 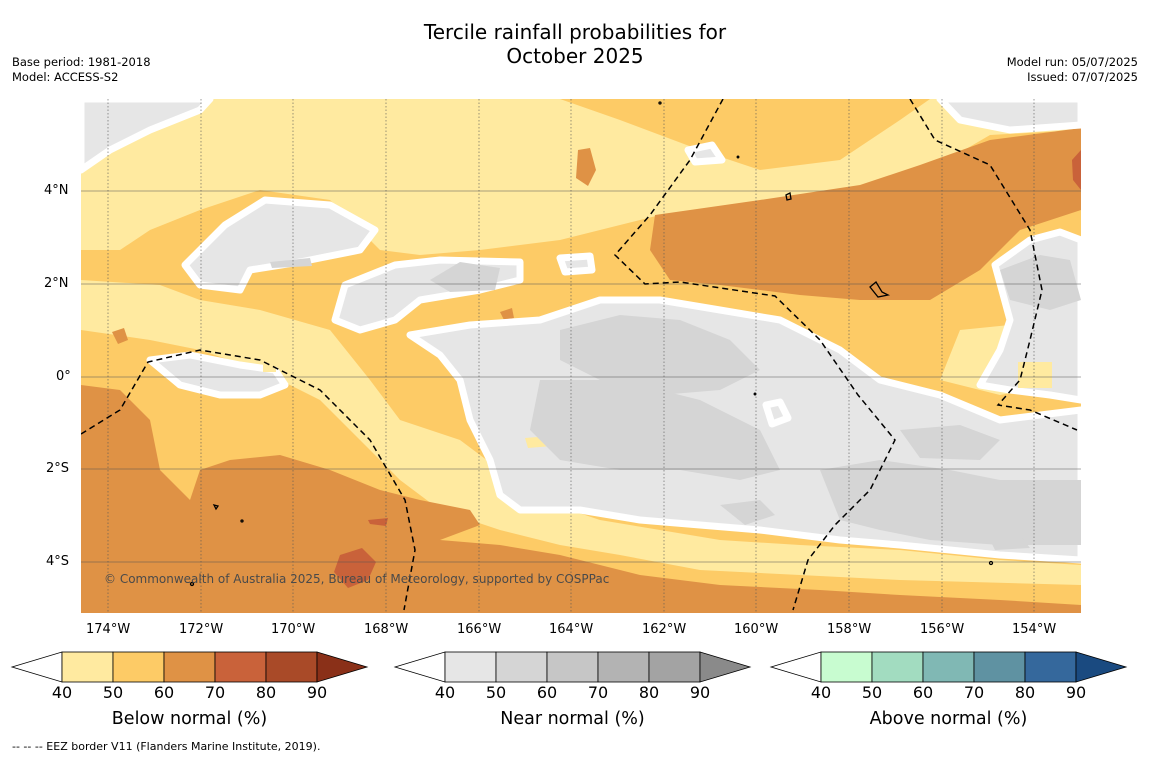 What do you see at coordinates (56, 190) in the screenshot?
I see `lat-tick-4n: 4°N` at bounding box center [56, 190].